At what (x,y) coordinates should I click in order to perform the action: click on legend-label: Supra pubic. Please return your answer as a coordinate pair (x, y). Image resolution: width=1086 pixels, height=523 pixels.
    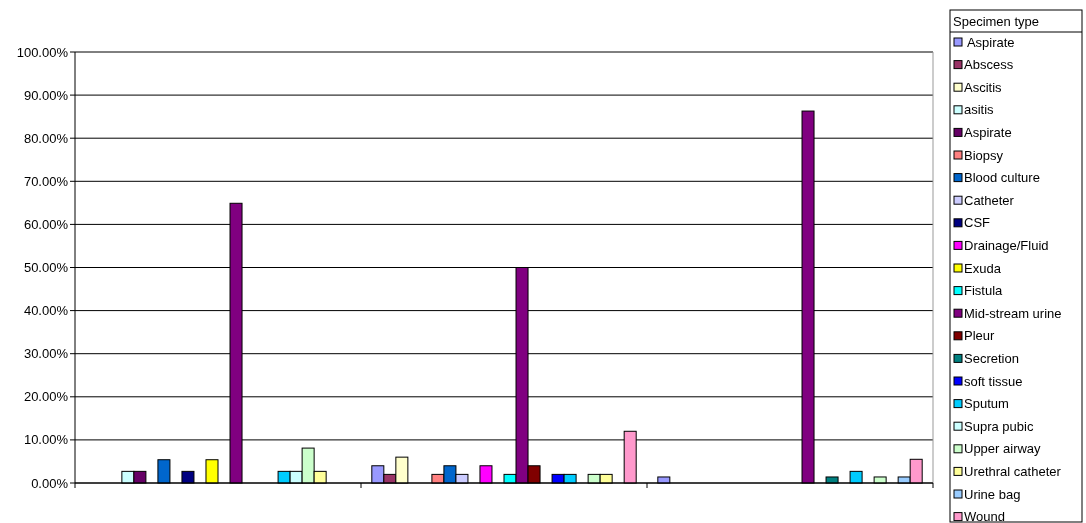
    Looking at the image, I should click on (999, 426).